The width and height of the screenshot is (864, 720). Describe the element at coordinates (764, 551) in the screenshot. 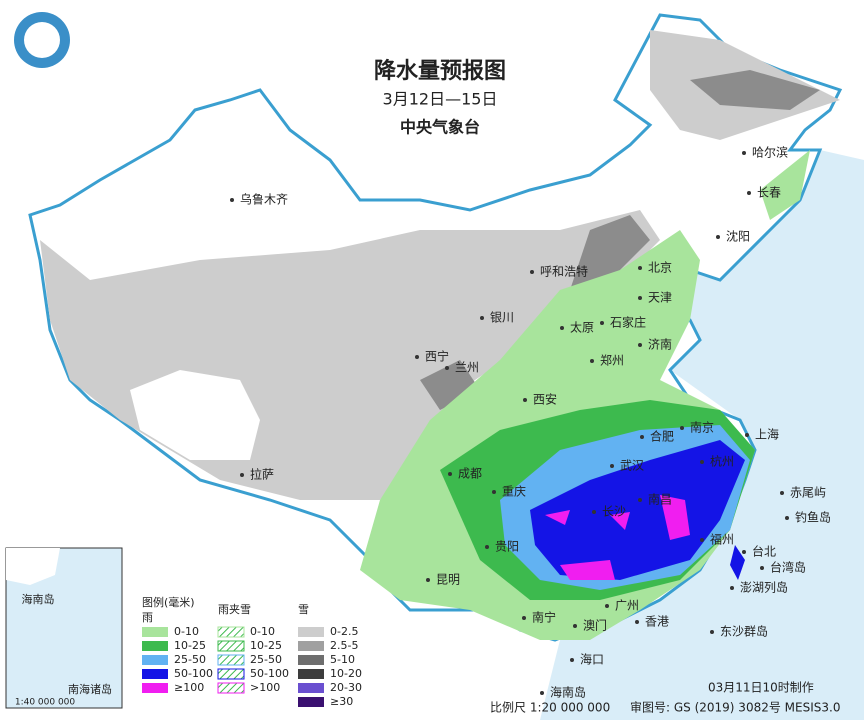

I see `city-label: 台北` at that location.